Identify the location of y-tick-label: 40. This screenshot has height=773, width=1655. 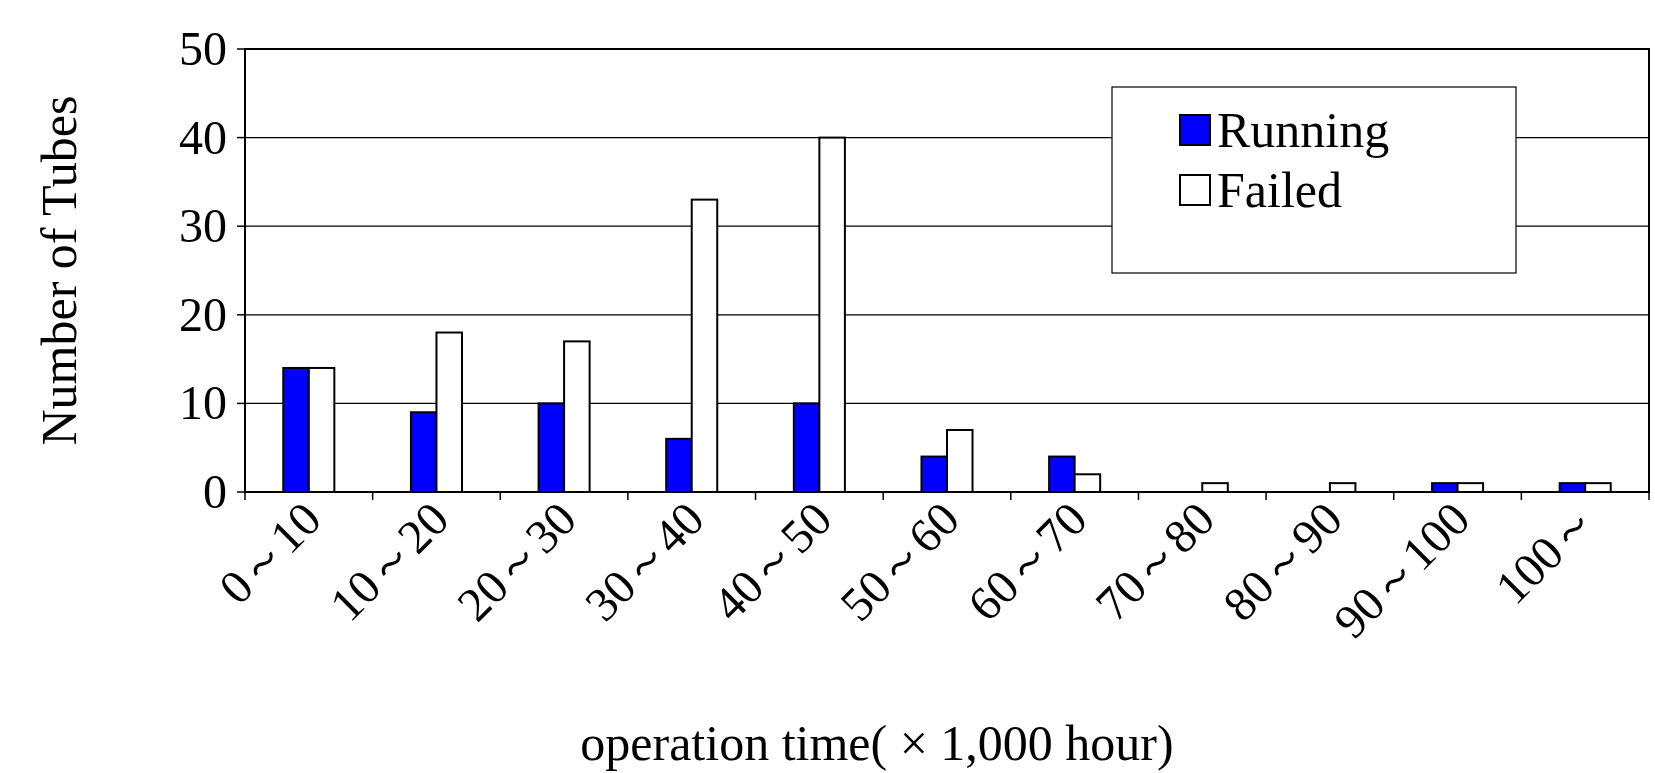
(203, 137).